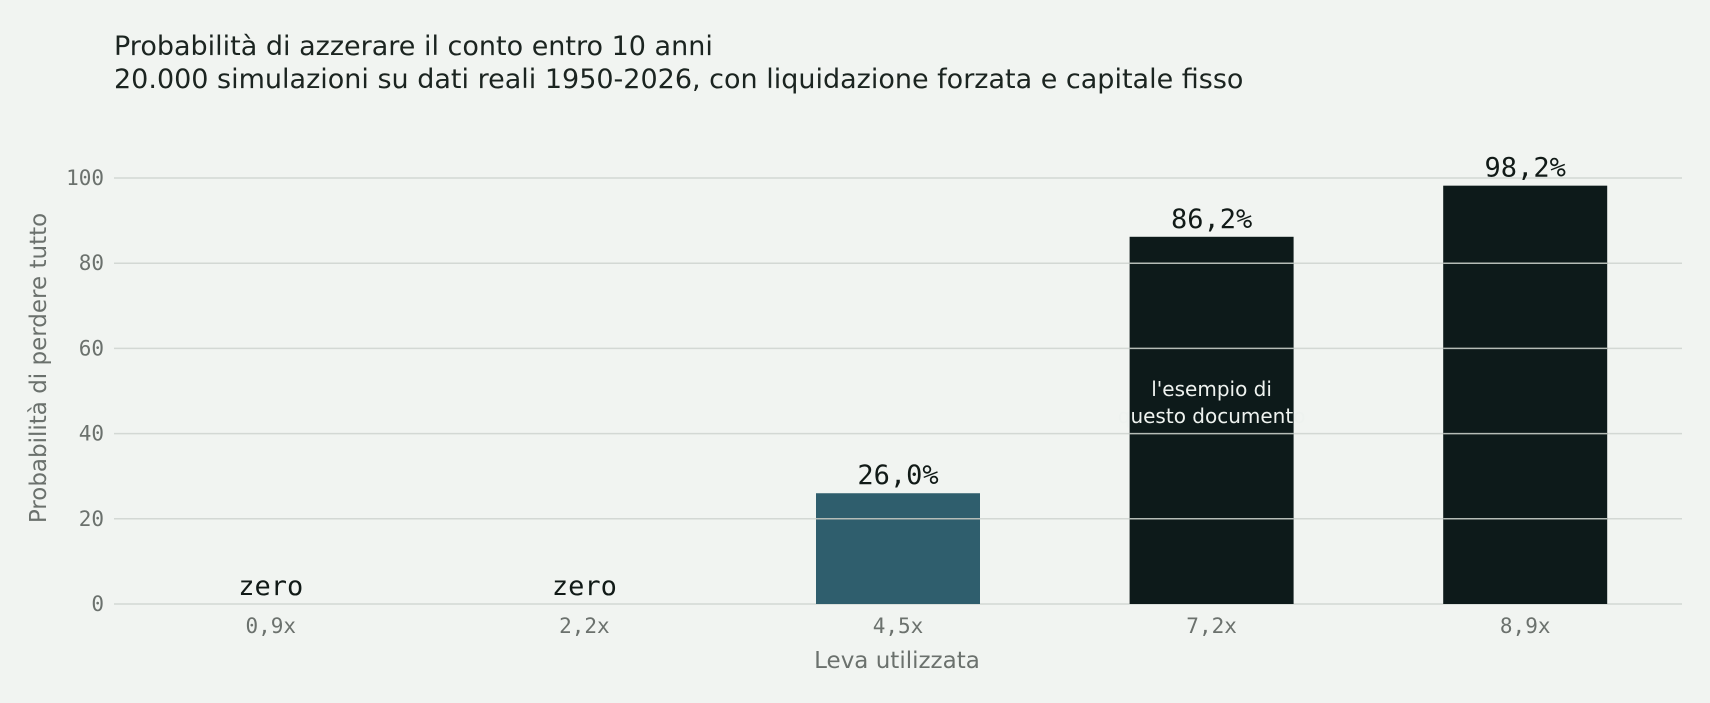  What do you see at coordinates (1525, 168) in the screenshot?
I see `bar-value-label: 98,2%` at bounding box center [1525, 168].